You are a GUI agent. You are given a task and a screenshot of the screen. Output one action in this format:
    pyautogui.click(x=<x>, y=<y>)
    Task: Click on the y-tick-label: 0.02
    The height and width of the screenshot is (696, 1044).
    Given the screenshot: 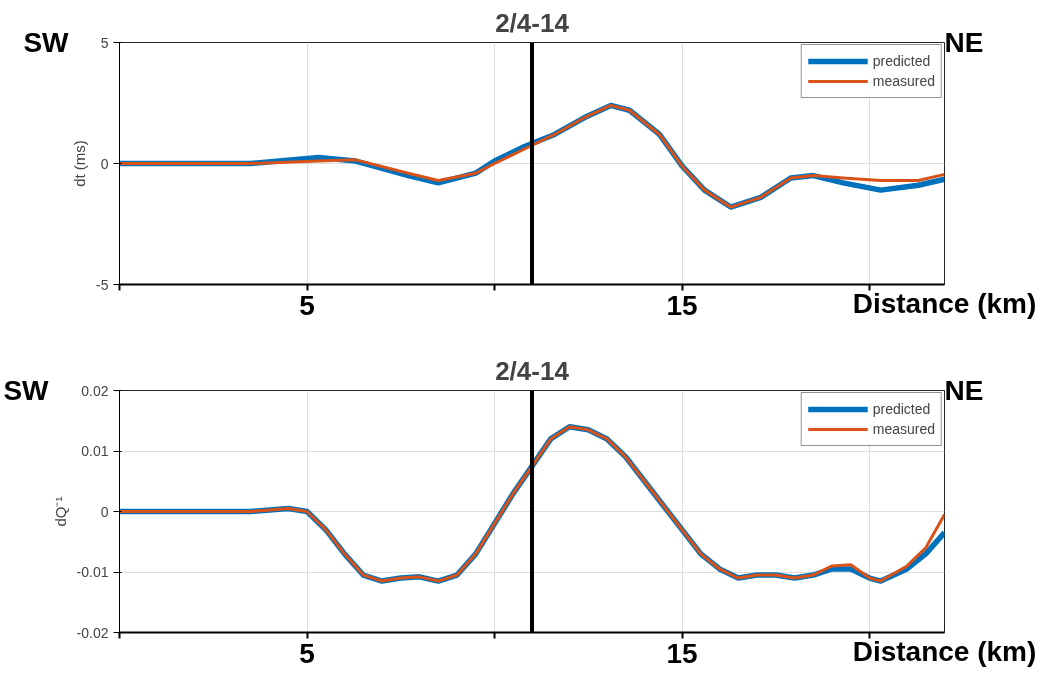 What is the action you would take?
    pyautogui.click(x=95, y=390)
    